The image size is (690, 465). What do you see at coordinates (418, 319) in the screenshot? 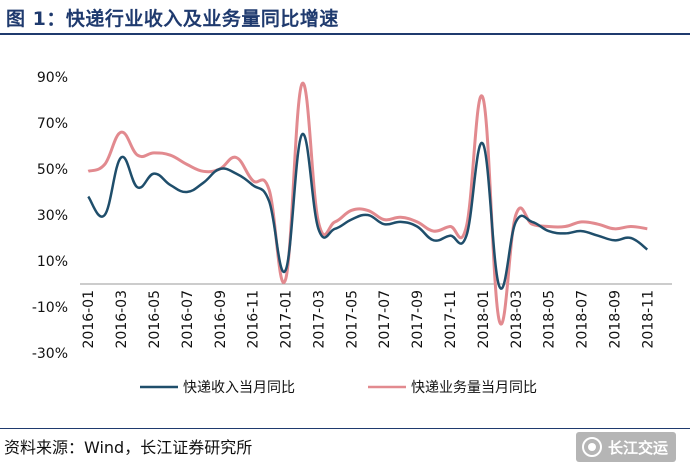
I see `x-tick-label: 2017-09` at bounding box center [418, 319].